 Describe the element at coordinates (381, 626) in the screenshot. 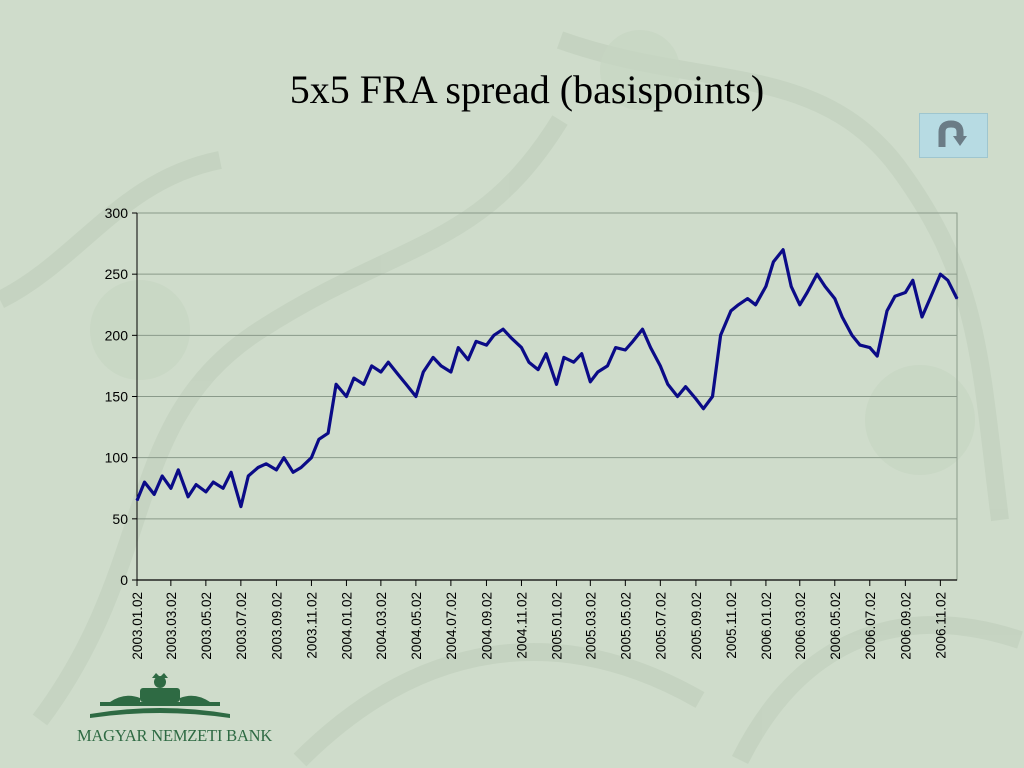

I see `x-tick-label: 2004.03.02` at that location.